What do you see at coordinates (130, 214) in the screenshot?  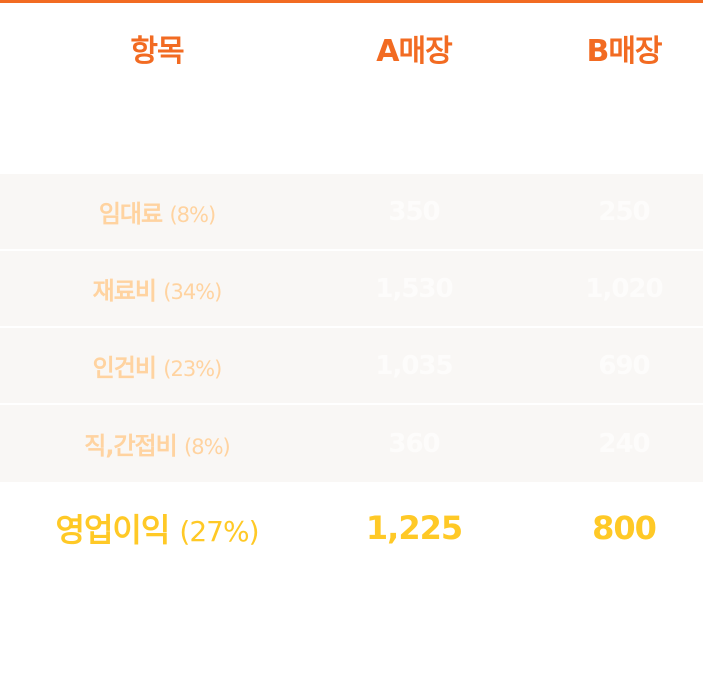 I see `row-label: 임대료` at bounding box center [130, 214].